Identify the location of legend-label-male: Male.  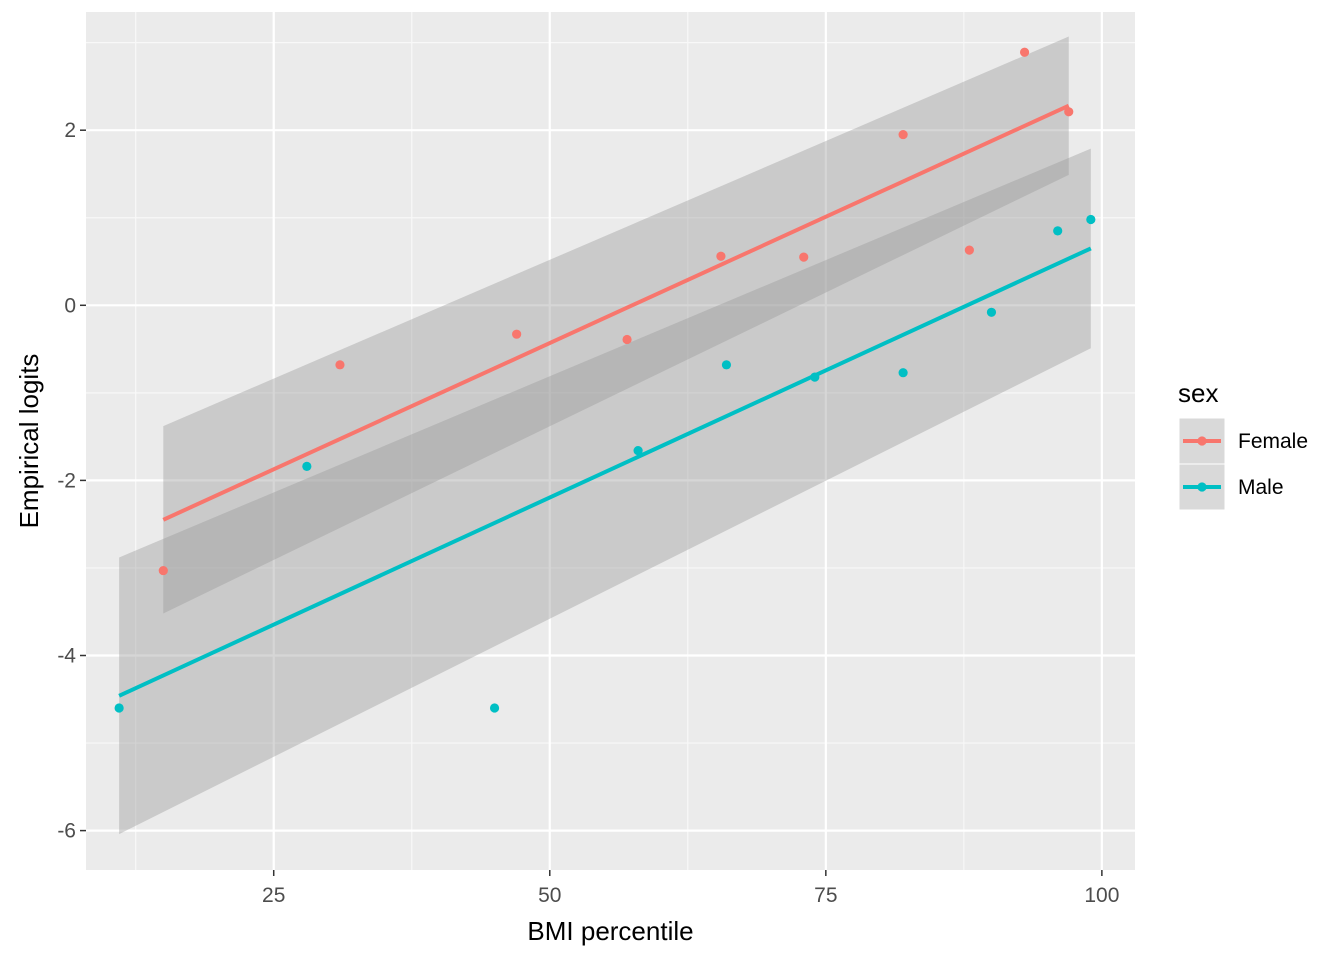
(1261, 487).